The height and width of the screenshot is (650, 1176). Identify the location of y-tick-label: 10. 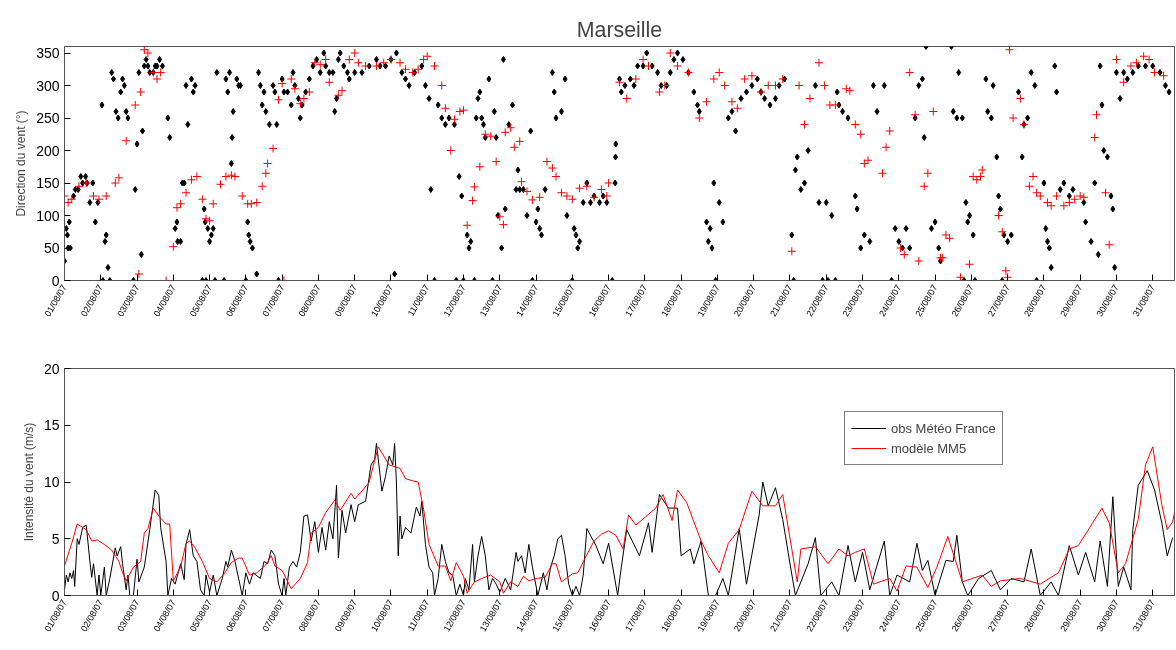
(51, 482).